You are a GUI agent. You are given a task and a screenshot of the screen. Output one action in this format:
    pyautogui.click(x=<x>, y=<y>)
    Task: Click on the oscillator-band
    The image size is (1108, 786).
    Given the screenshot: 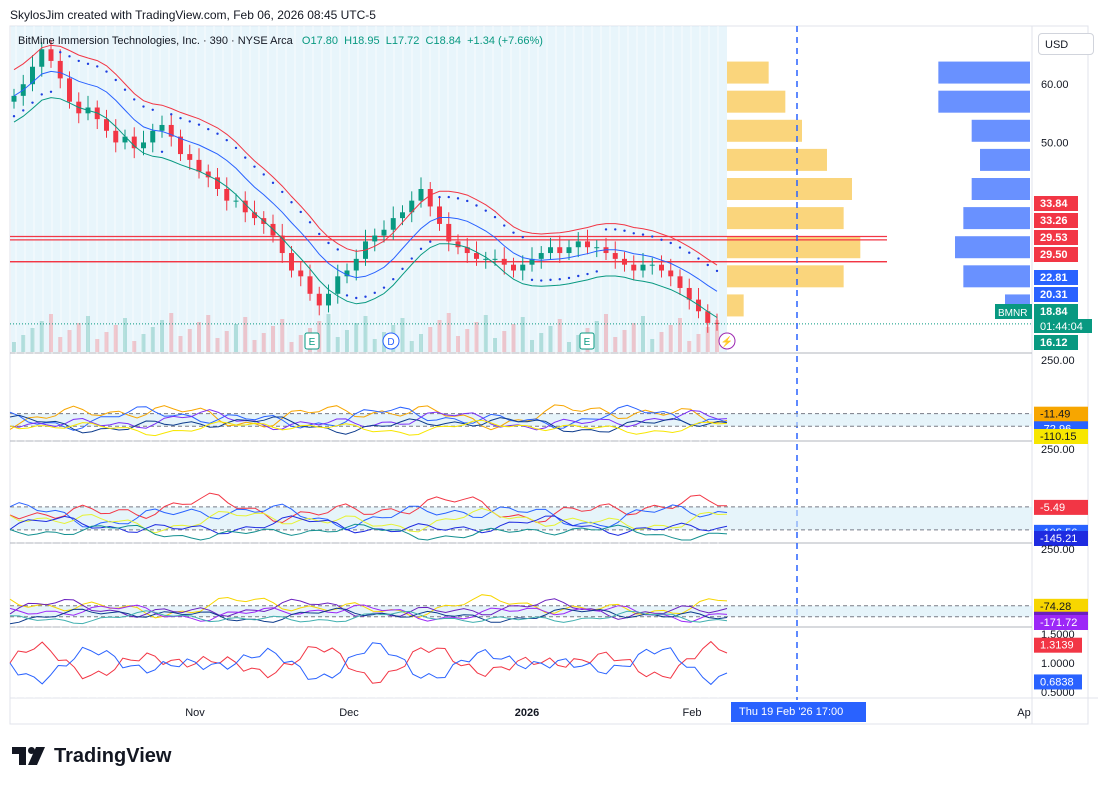 What is the action you would take?
    pyautogui.click(x=521, y=518)
    